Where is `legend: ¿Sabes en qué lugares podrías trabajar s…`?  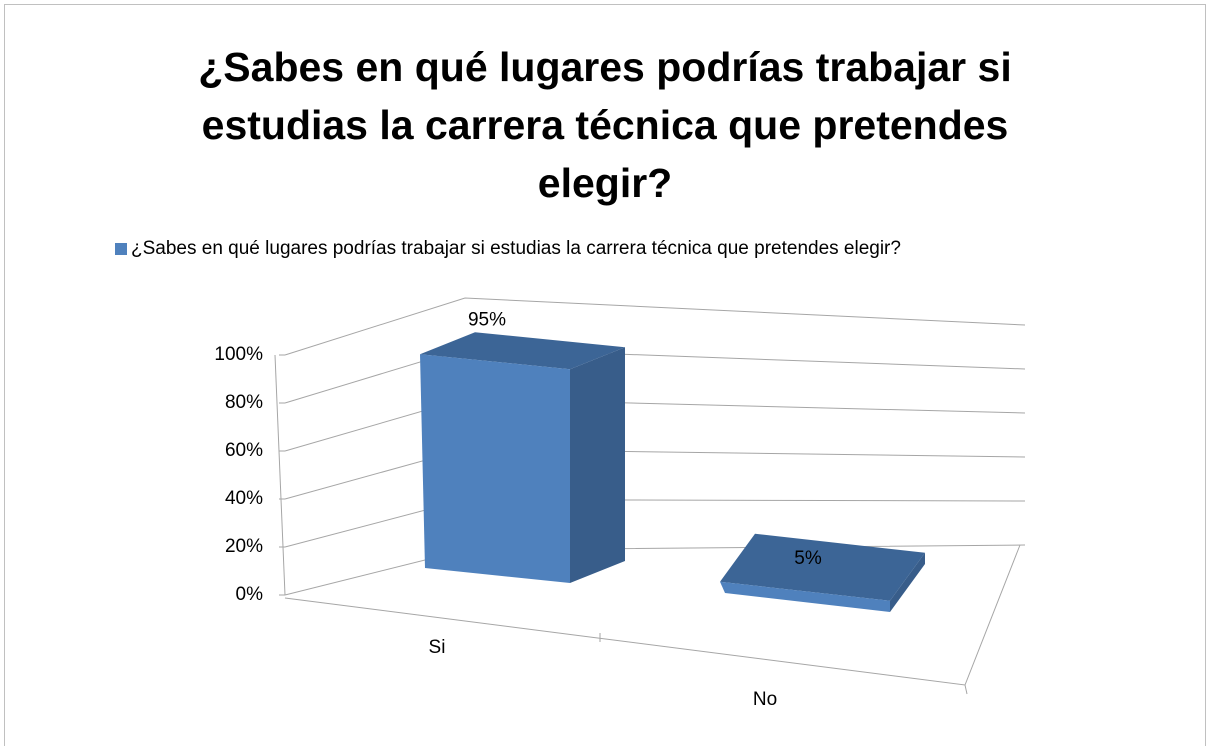 legend: ¿Sabes en qué lugares podrías trabajar s… is located at coordinates (508, 249).